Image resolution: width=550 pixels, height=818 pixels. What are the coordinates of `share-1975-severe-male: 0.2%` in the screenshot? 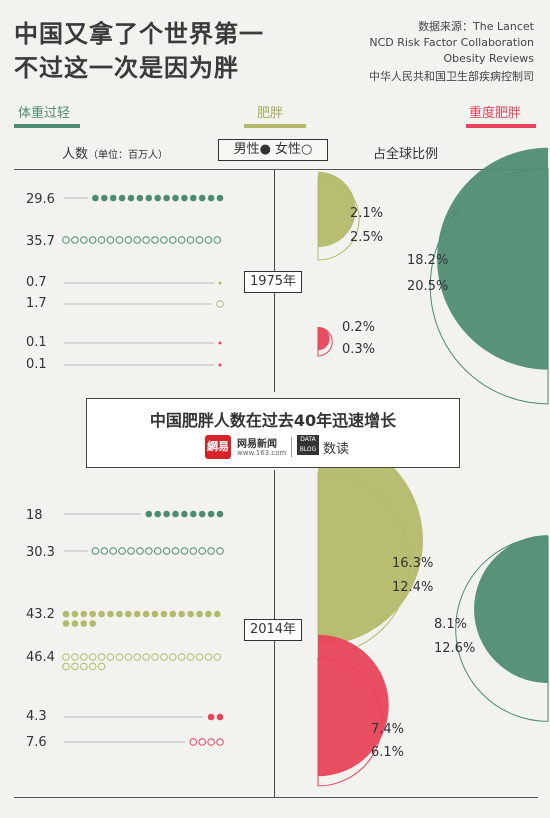 It's located at (359, 327).